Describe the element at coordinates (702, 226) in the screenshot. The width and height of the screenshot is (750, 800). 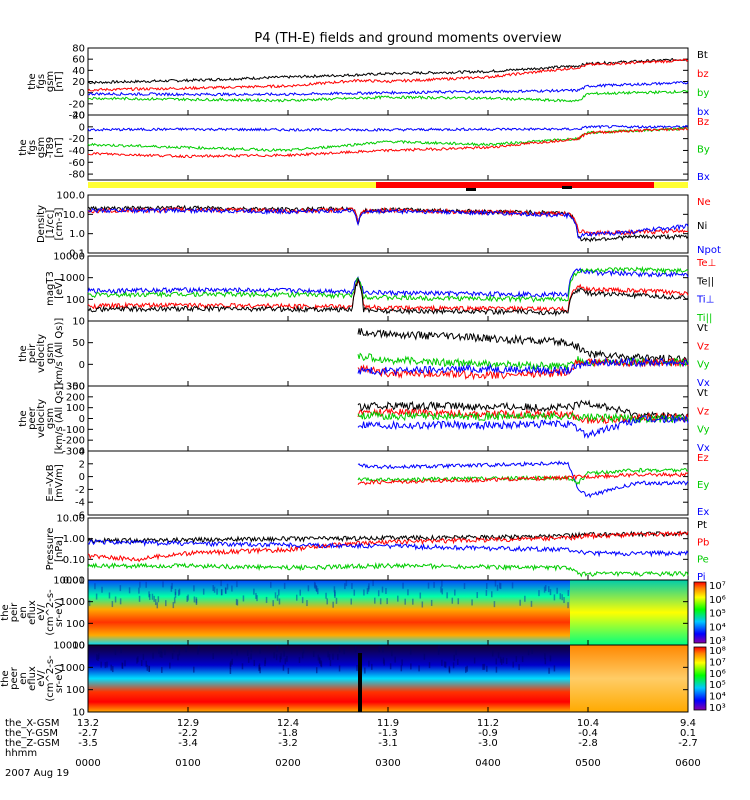
I see `legend-entry: Ni` at that location.